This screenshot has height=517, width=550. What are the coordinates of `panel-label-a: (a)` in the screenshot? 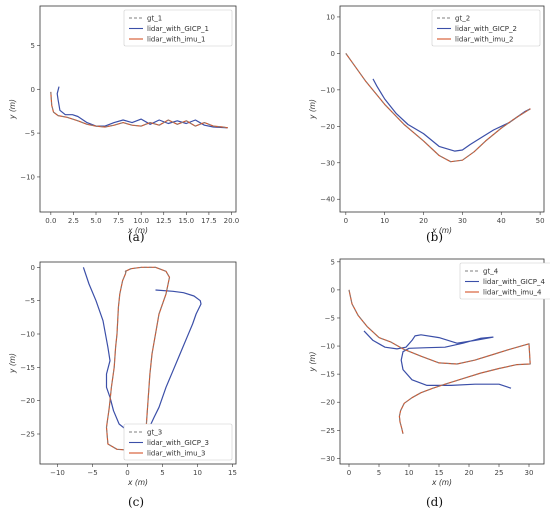 It's located at (136, 237).